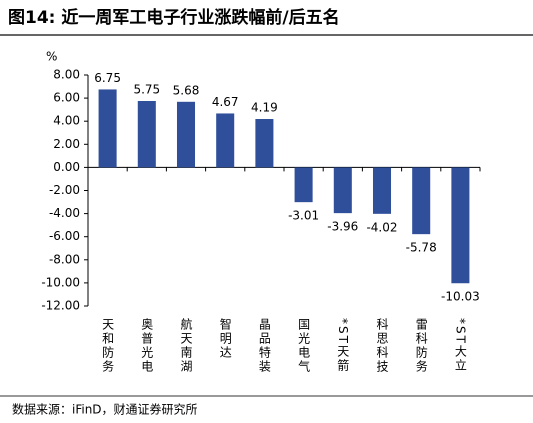 Image resolution: width=533 pixels, height=423 pixels. What do you see at coordinates (64, 190) in the screenshot?
I see `y-tick-label: -2.00` at bounding box center [64, 190].